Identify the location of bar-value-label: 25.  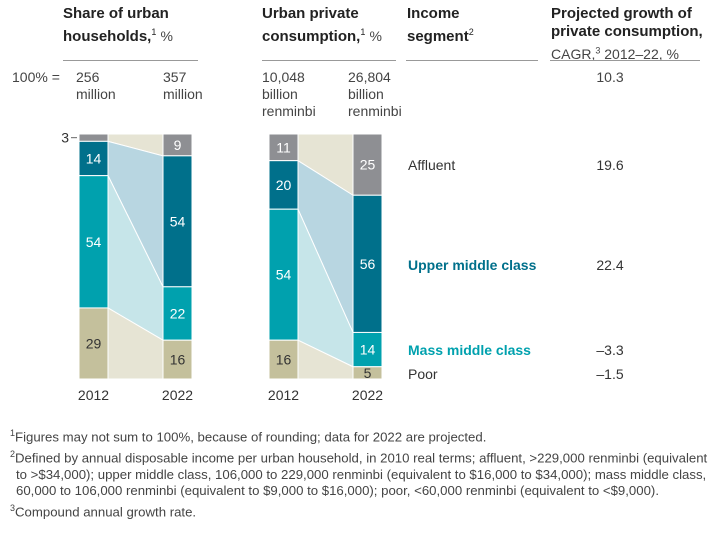
(368, 165).